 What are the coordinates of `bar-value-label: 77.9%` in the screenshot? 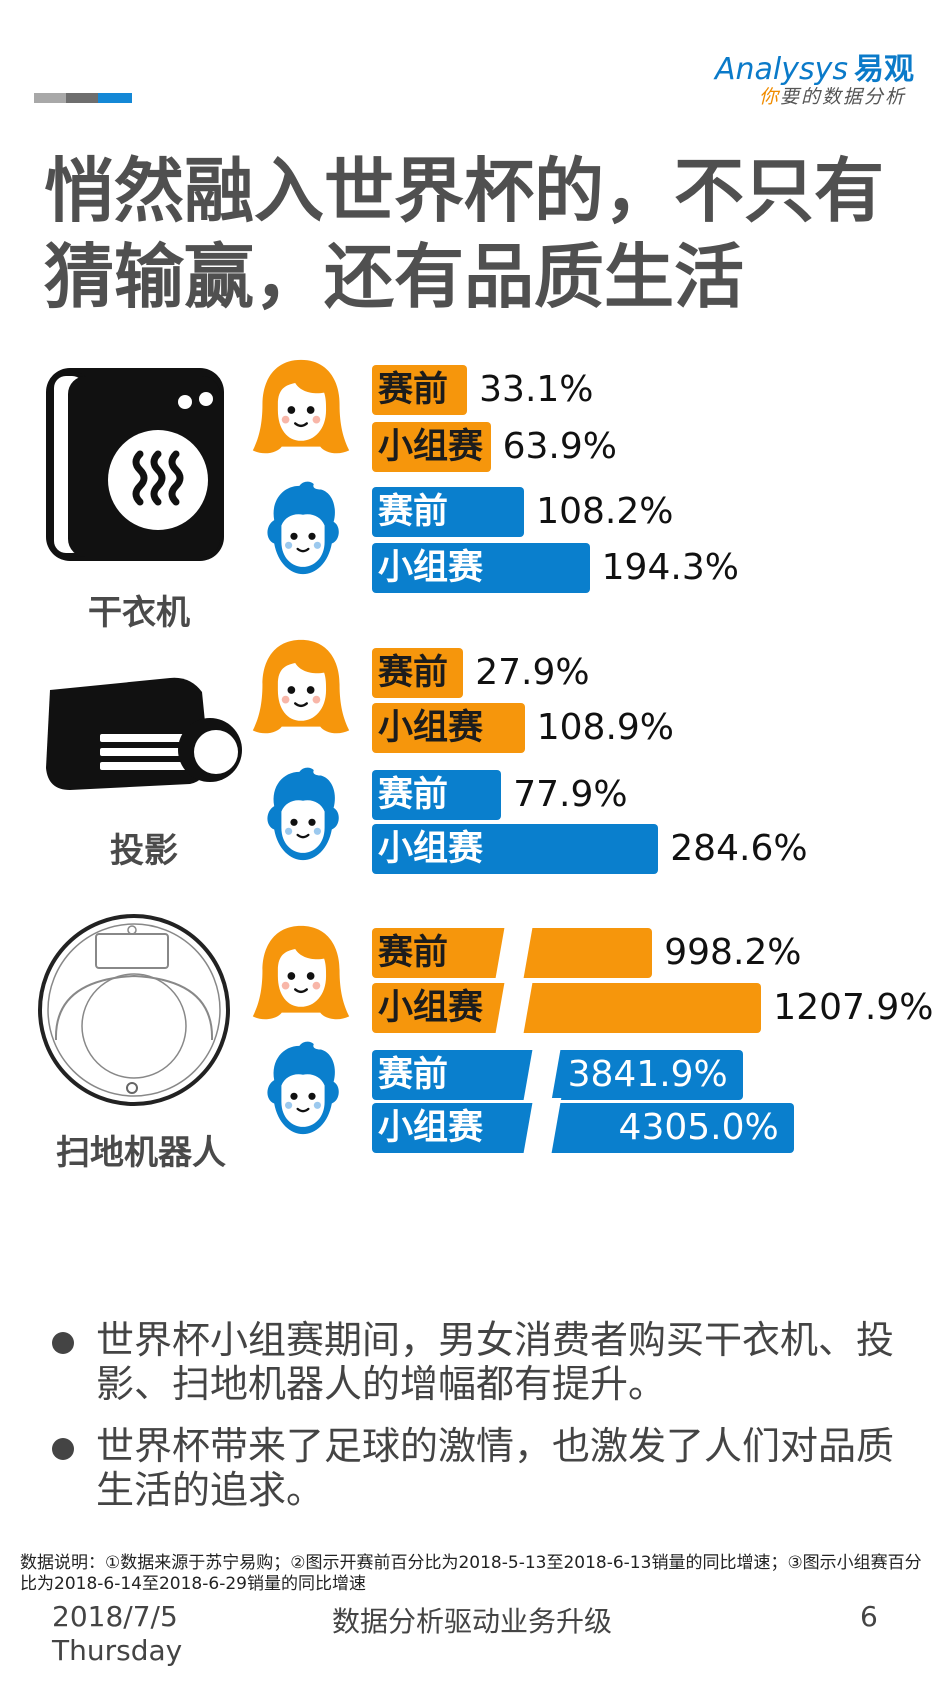 It's located at (570, 794).